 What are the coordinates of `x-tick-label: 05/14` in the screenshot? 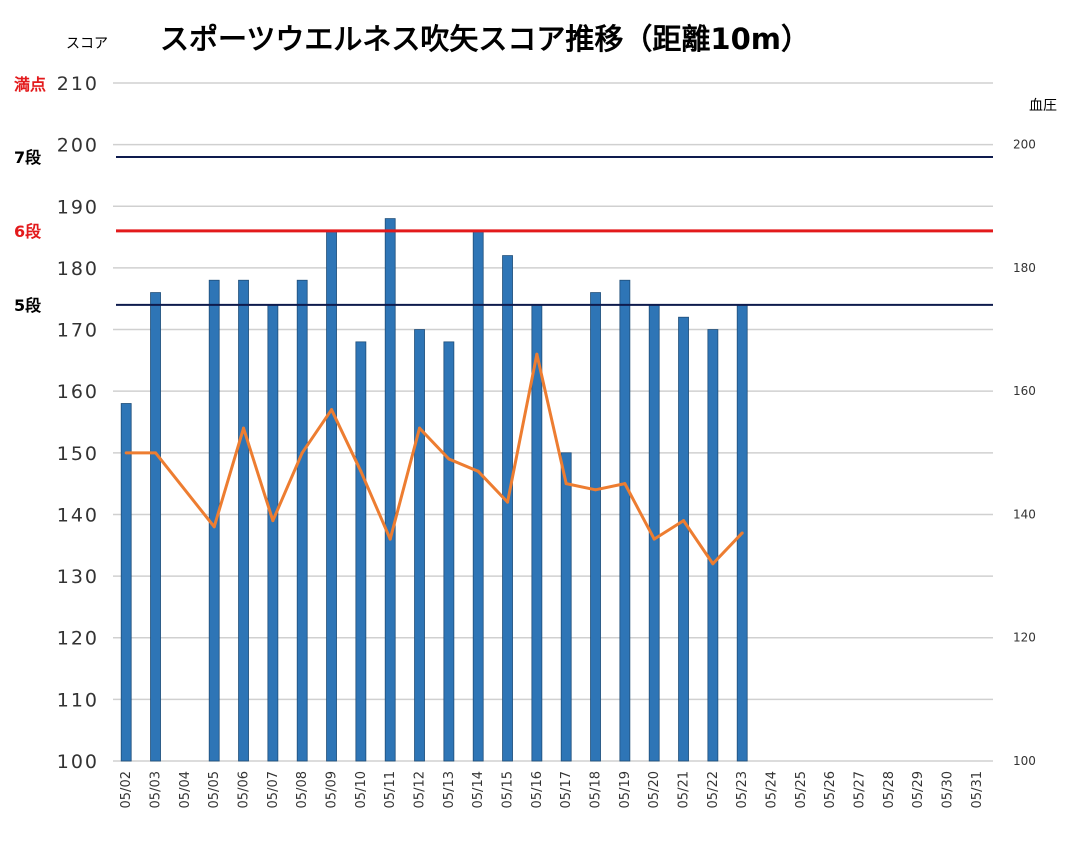 It's located at (478, 789).